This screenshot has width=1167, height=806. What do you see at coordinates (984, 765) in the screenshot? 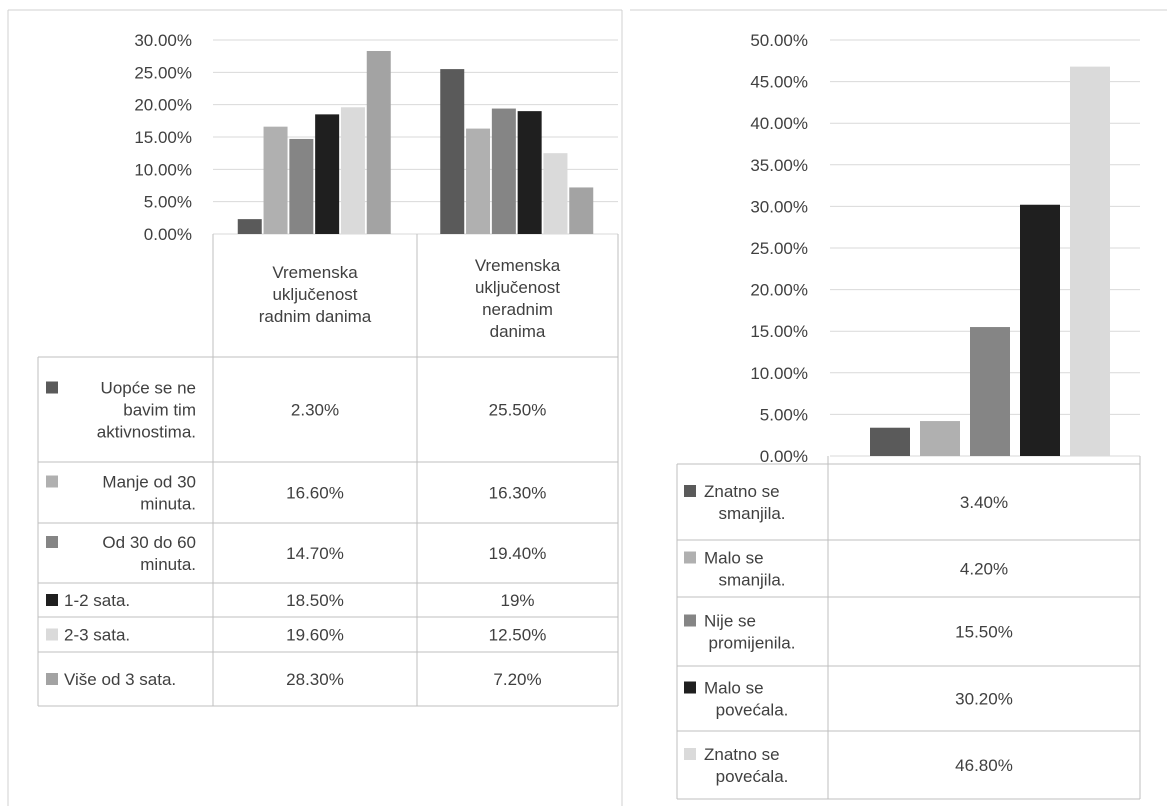
I see `table-cell-value: 46.80%` at bounding box center [984, 765].